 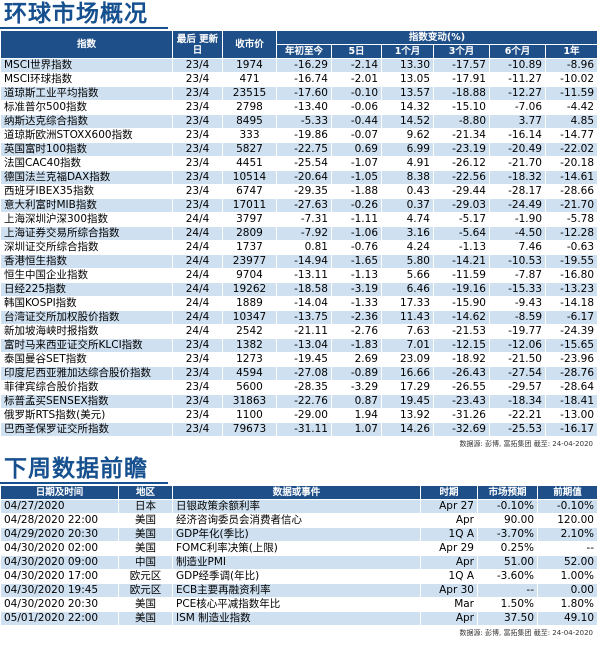 What do you see at coordinates (461, 93) in the screenshot?
I see `table-cell: -18.88` at bounding box center [461, 93].